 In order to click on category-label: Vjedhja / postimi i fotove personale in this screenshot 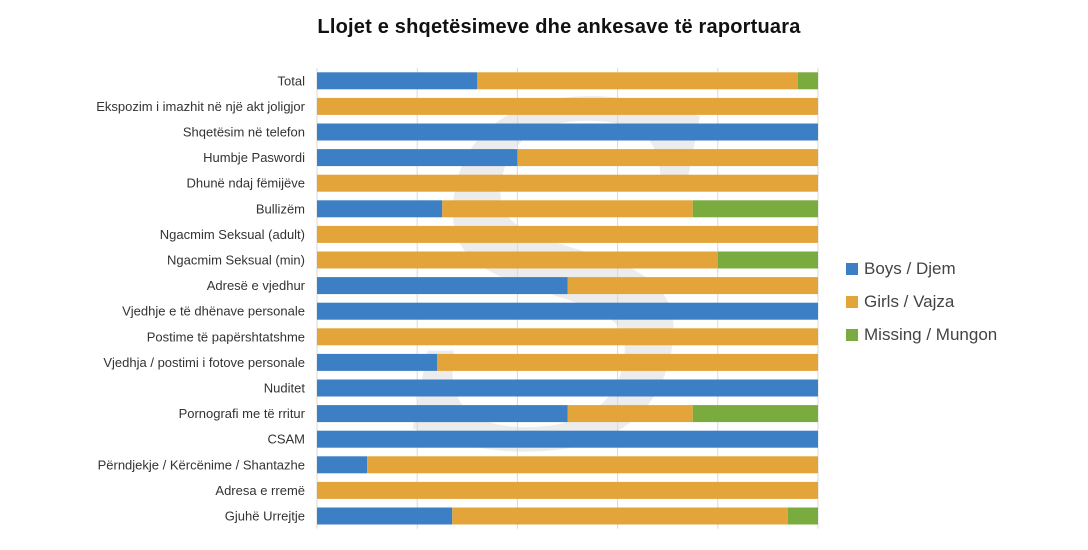, I will do `click(204, 362)`.